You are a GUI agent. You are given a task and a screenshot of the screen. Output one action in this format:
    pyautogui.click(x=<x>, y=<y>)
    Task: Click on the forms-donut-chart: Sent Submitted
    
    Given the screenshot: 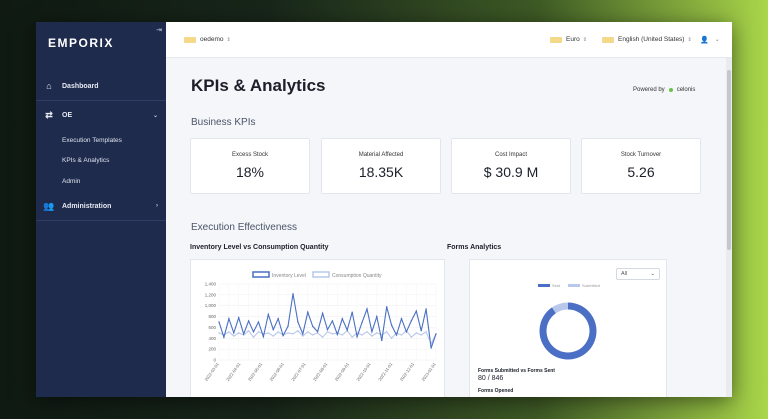 What is the action you would take?
    pyautogui.click(x=569, y=321)
    